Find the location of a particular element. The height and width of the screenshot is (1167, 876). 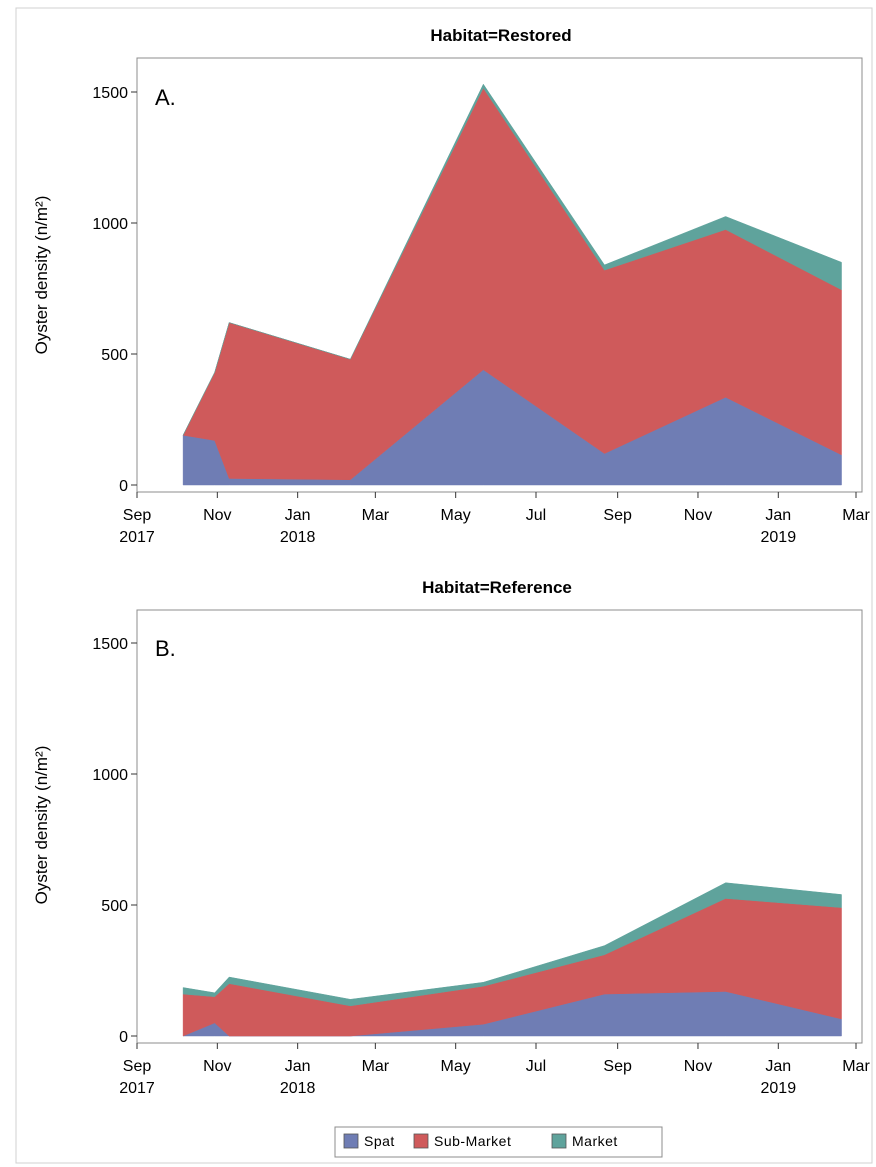

panel-a-xtick-label-0: Sep is located at coordinates (137, 515).